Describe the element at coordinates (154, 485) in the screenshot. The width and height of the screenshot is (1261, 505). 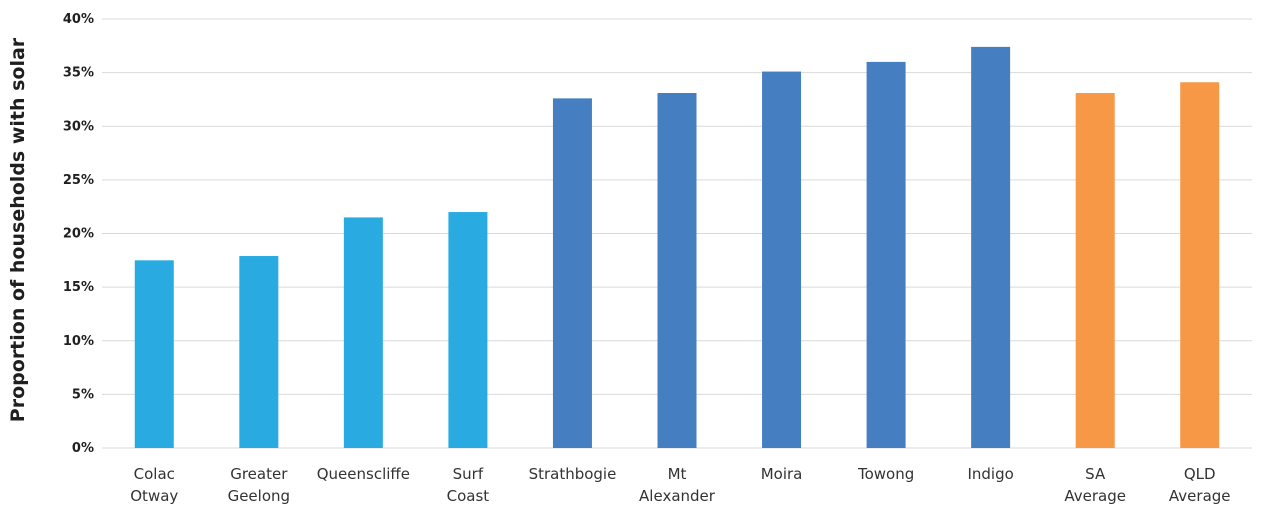
I see `x-tick-label: Colac Otway` at that location.